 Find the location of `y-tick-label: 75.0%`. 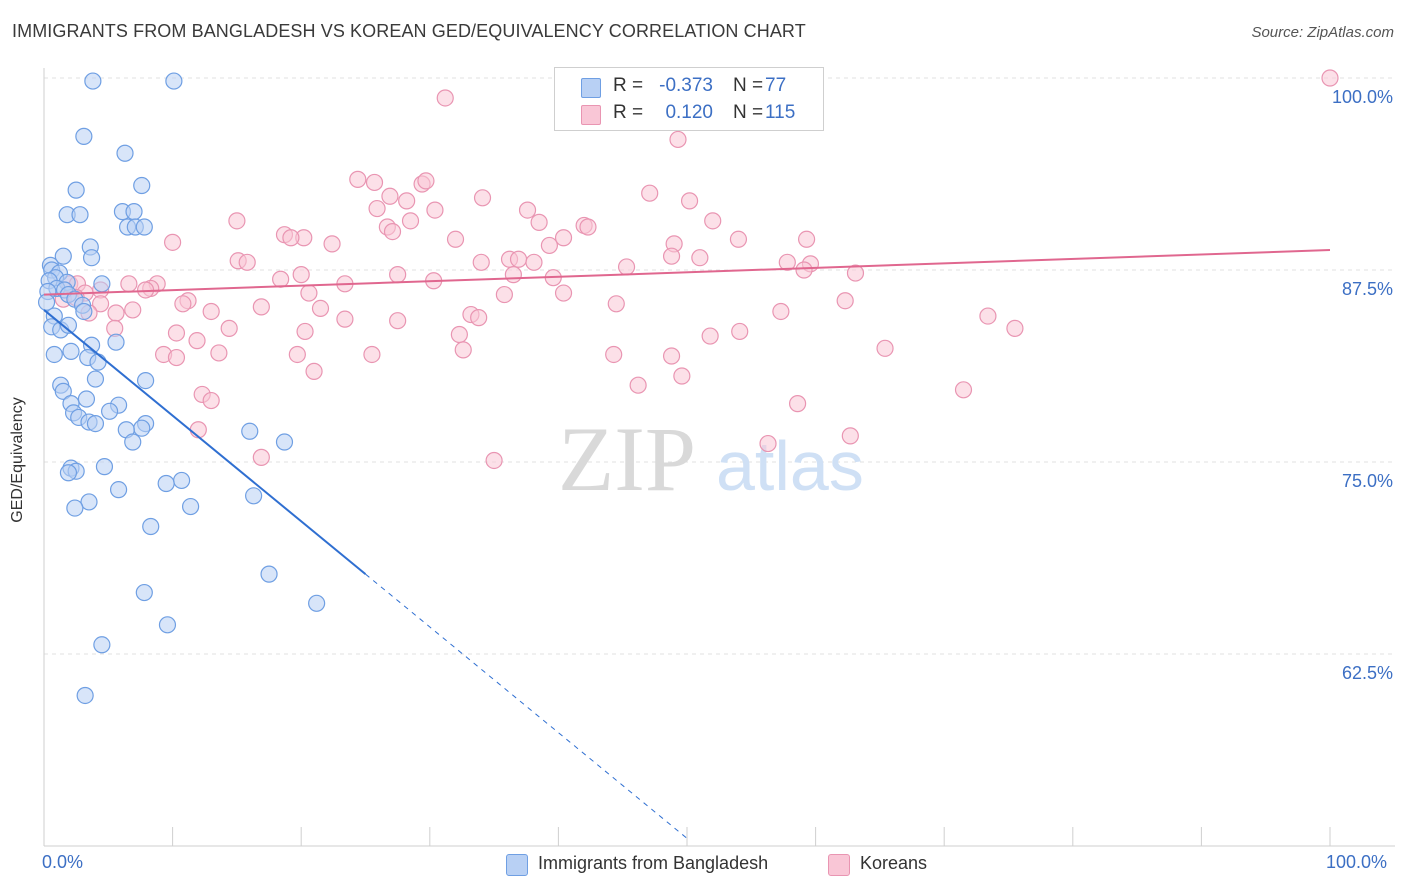

y-tick-label: 75.0% is located at coordinates (1367, 481).